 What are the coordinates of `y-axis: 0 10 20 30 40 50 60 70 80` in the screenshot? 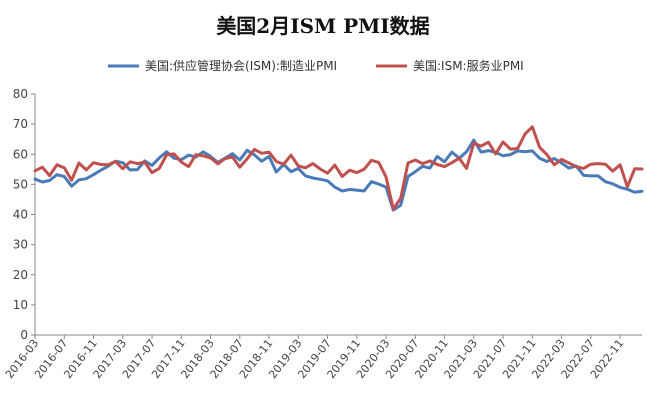 It's located at (24, 214).